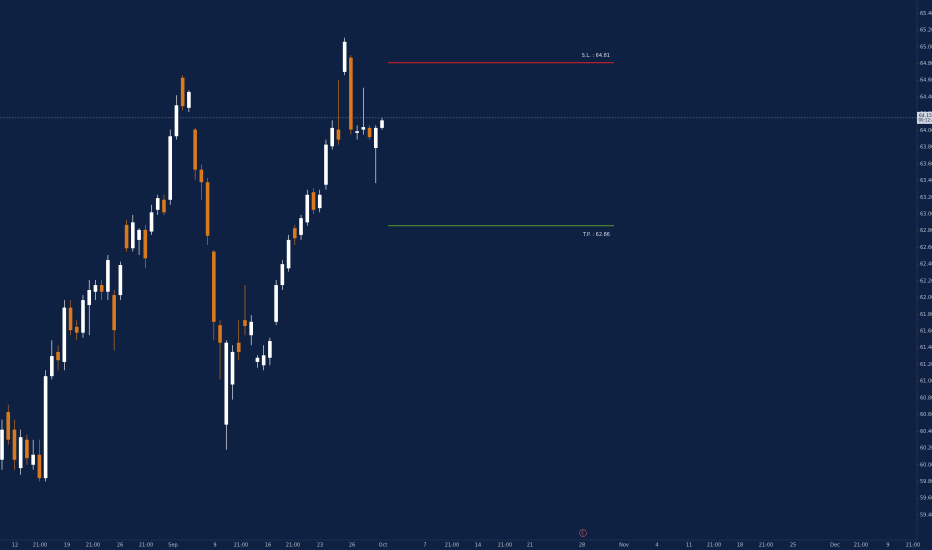 The image size is (932, 550). I want to click on x-tick-label: 18, so click(740, 546).